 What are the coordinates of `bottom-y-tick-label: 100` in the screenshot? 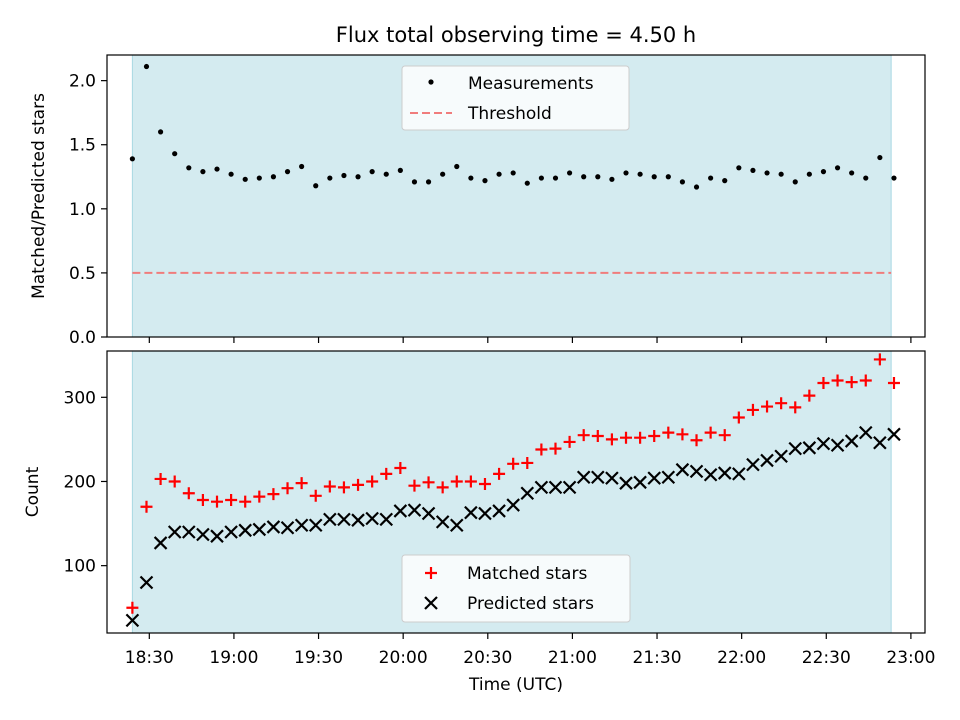 It's located at (80, 567).